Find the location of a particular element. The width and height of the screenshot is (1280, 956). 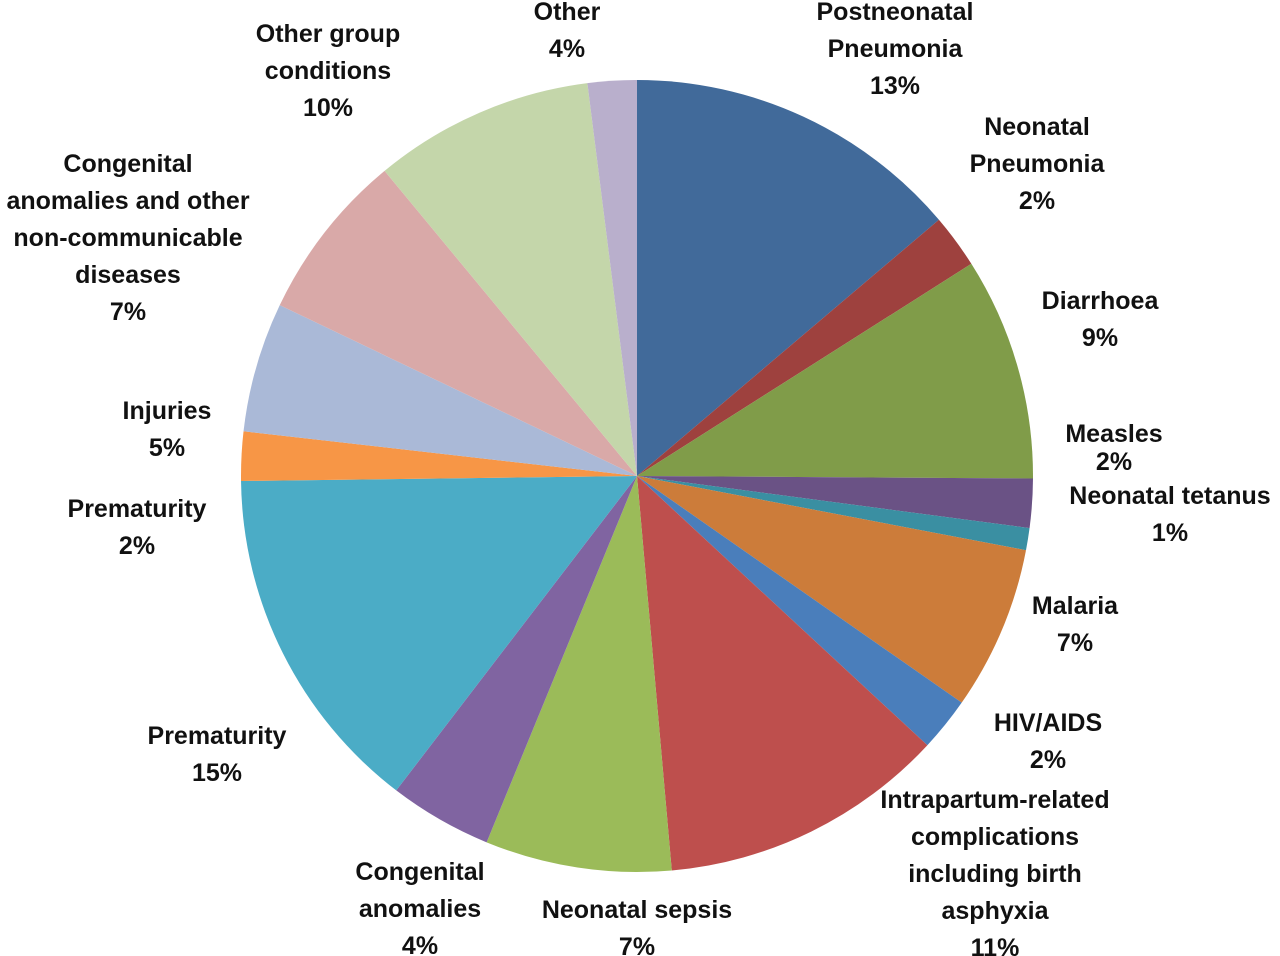

slice-label-line: Neonatal is located at coordinates (1037, 127).